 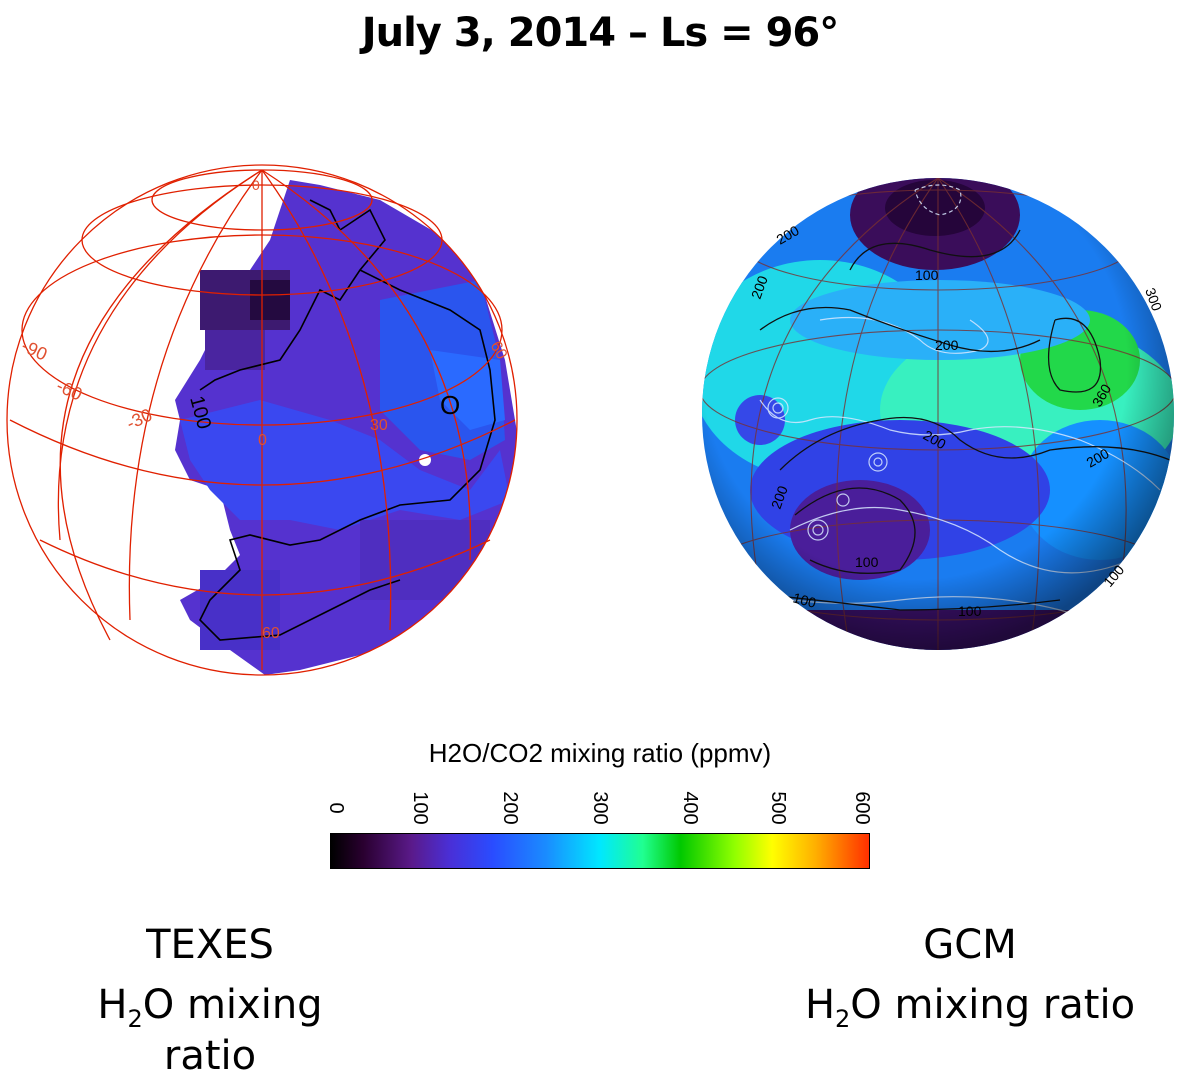 I want to click on figure-title: July 3, 2014 – Ls = 96°, so click(x=600, y=33).